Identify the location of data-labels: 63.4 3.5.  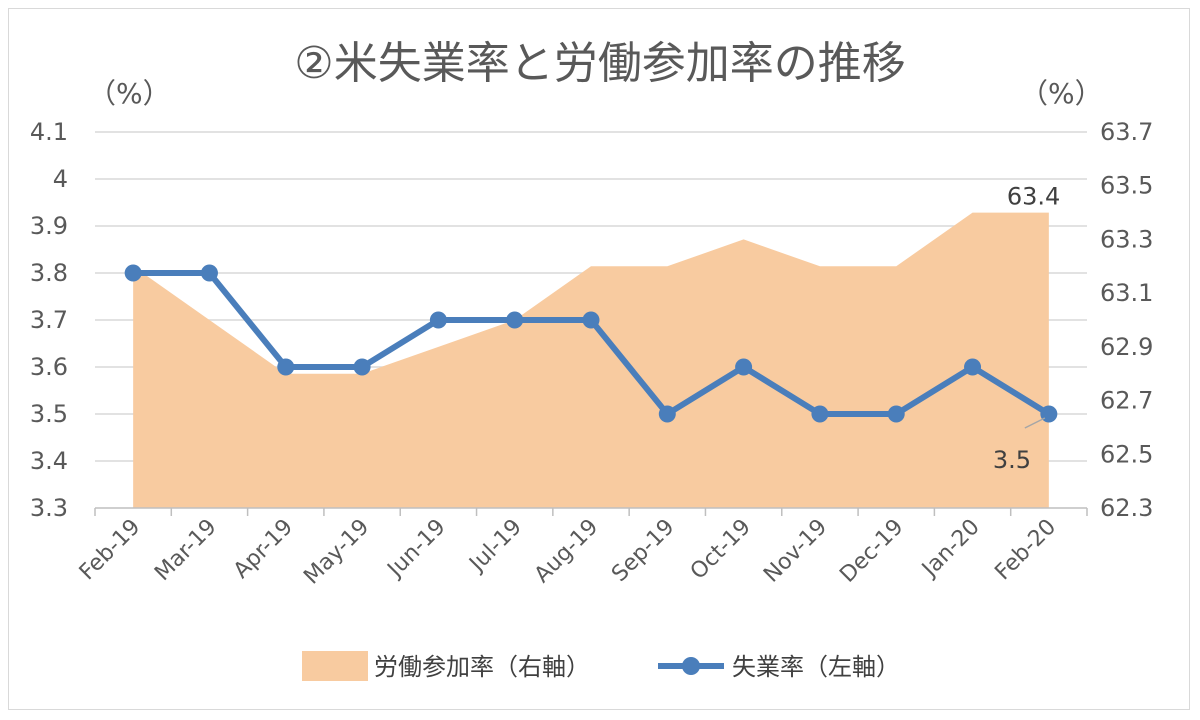
(1026, 328).